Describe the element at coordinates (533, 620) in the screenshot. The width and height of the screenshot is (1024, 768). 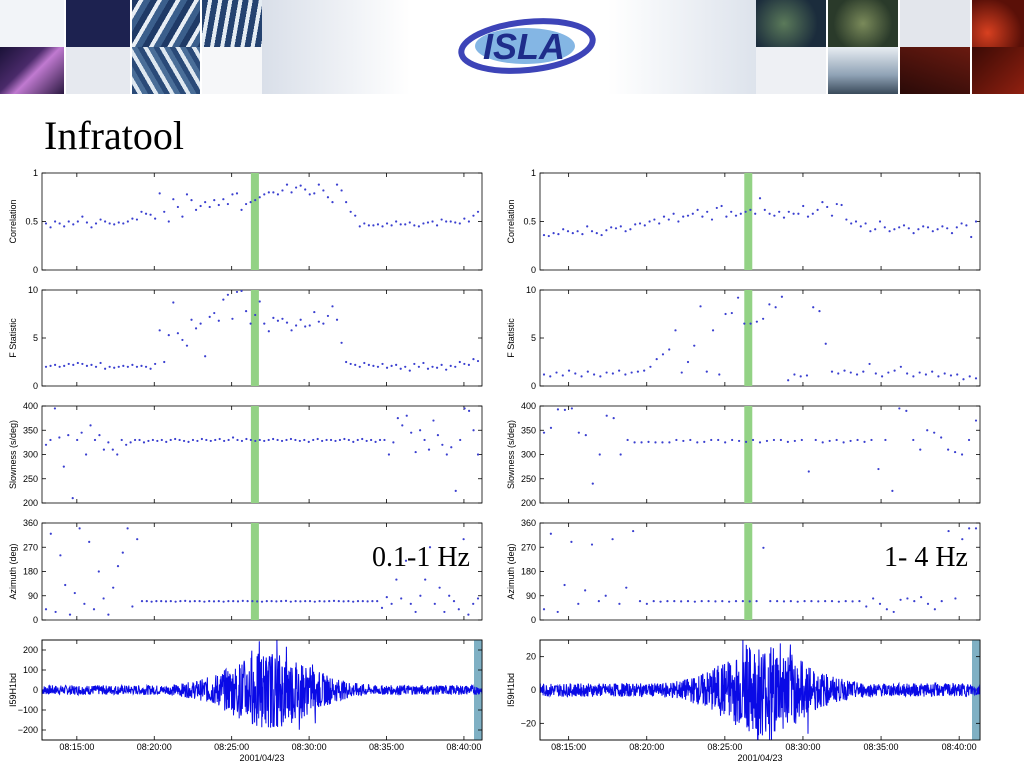
I see `y-tick-label: 0` at that location.